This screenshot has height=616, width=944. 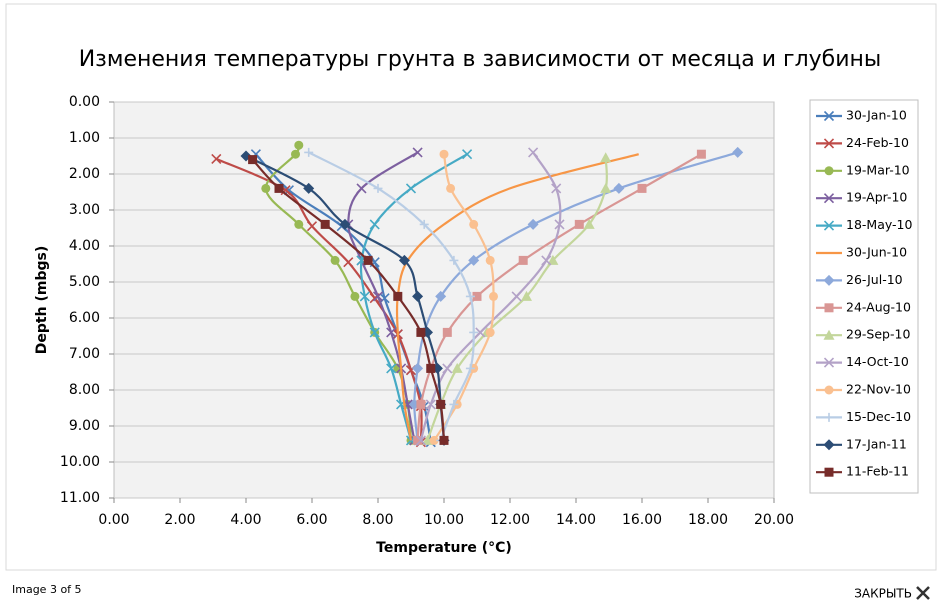 What do you see at coordinates (876, 197) in the screenshot?
I see `legend-label: 19-Apr-10` at bounding box center [876, 197].